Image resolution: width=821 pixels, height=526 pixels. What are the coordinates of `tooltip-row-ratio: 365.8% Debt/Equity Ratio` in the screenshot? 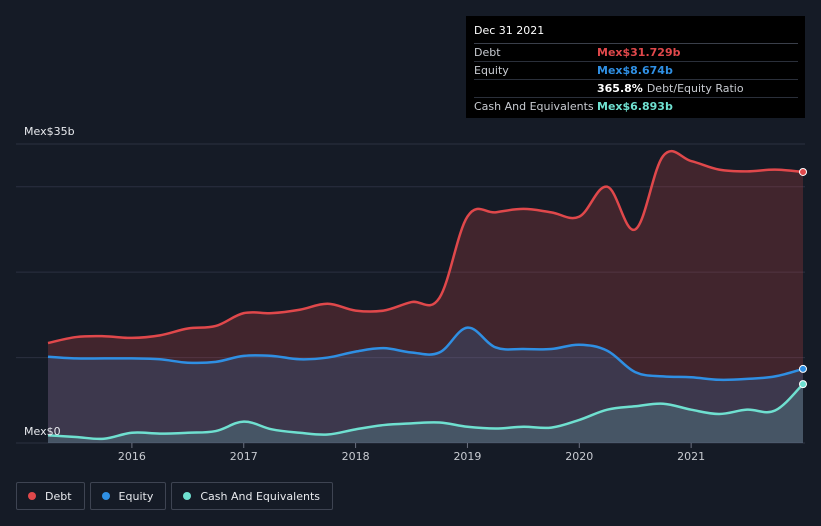 It's located at (636, 88).